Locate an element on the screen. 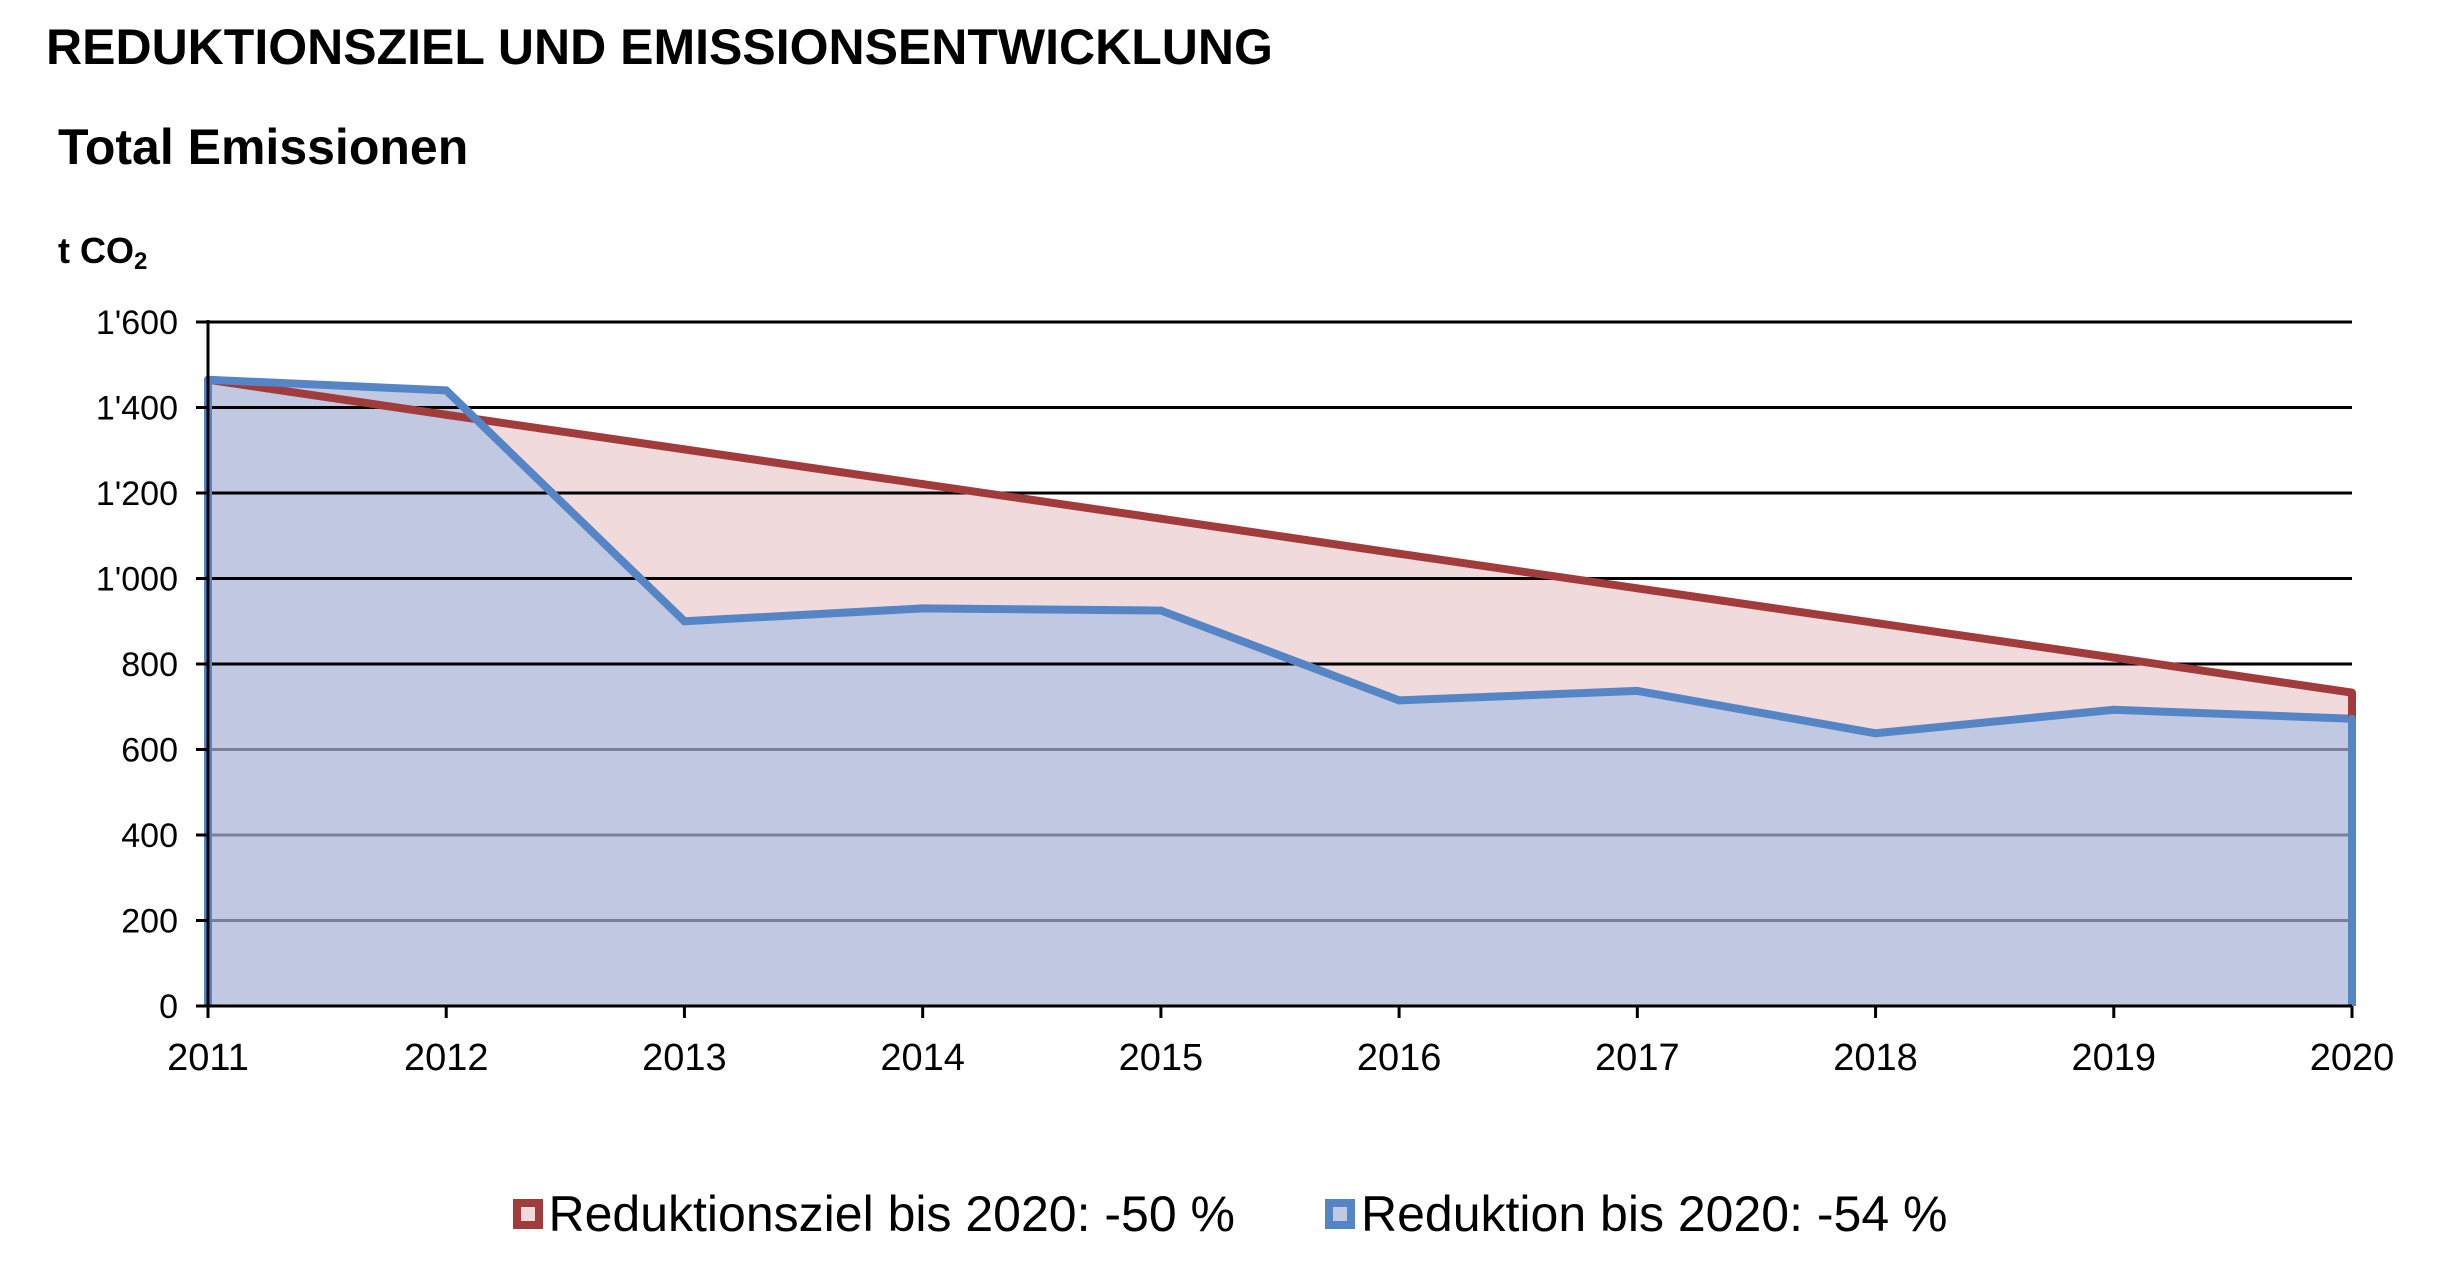 This screenshot has width=2460, height=1270. point-actual-2020 is located at coordinates (2352, 718).